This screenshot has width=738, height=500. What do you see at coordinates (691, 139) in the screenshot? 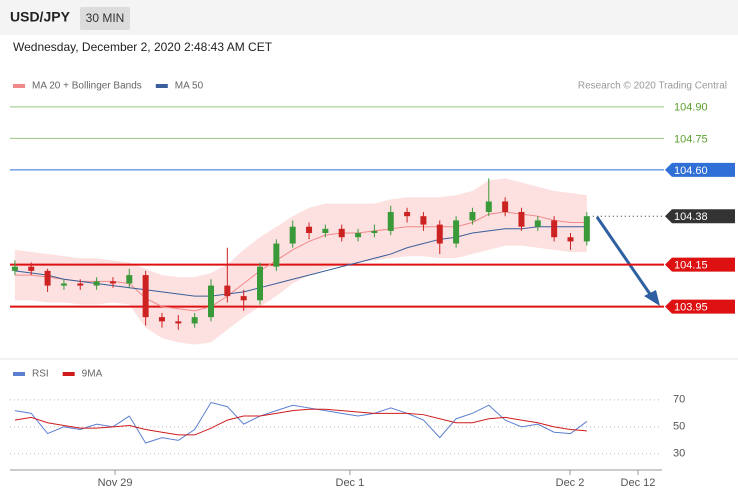
I see `level-label: 104.75` at bounding box center [691, 139].